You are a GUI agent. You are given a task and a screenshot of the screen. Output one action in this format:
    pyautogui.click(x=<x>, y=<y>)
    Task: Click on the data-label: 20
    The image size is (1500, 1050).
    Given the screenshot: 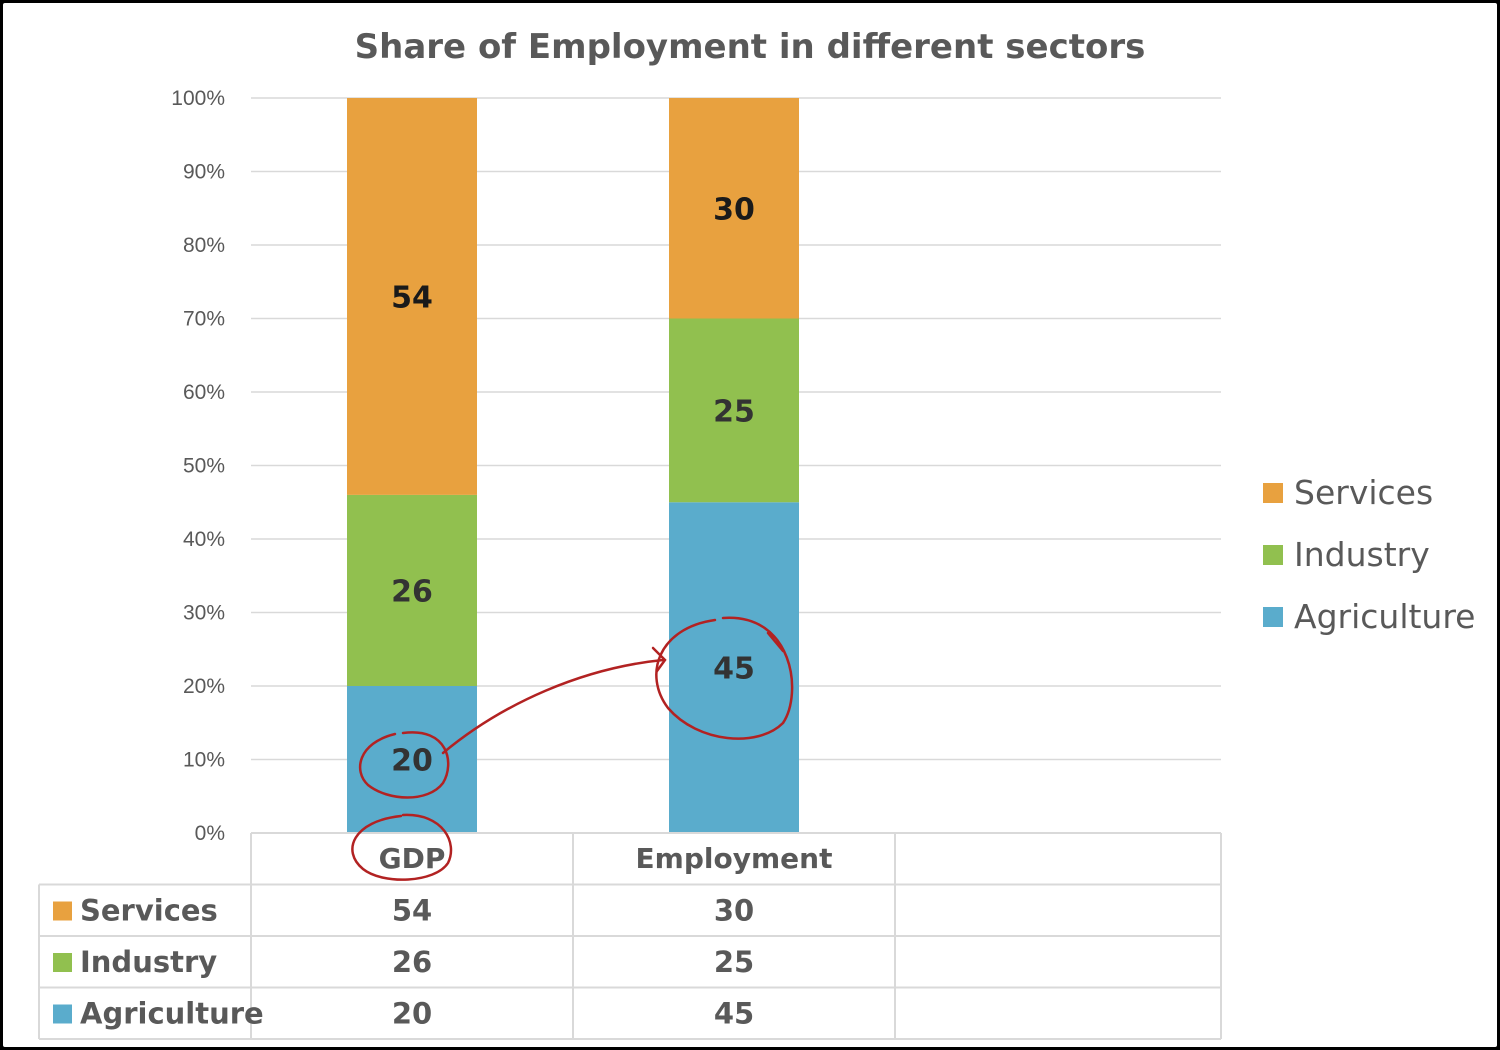 What is the action you would take?
    pyautogui.click(x=412, y=761)
    